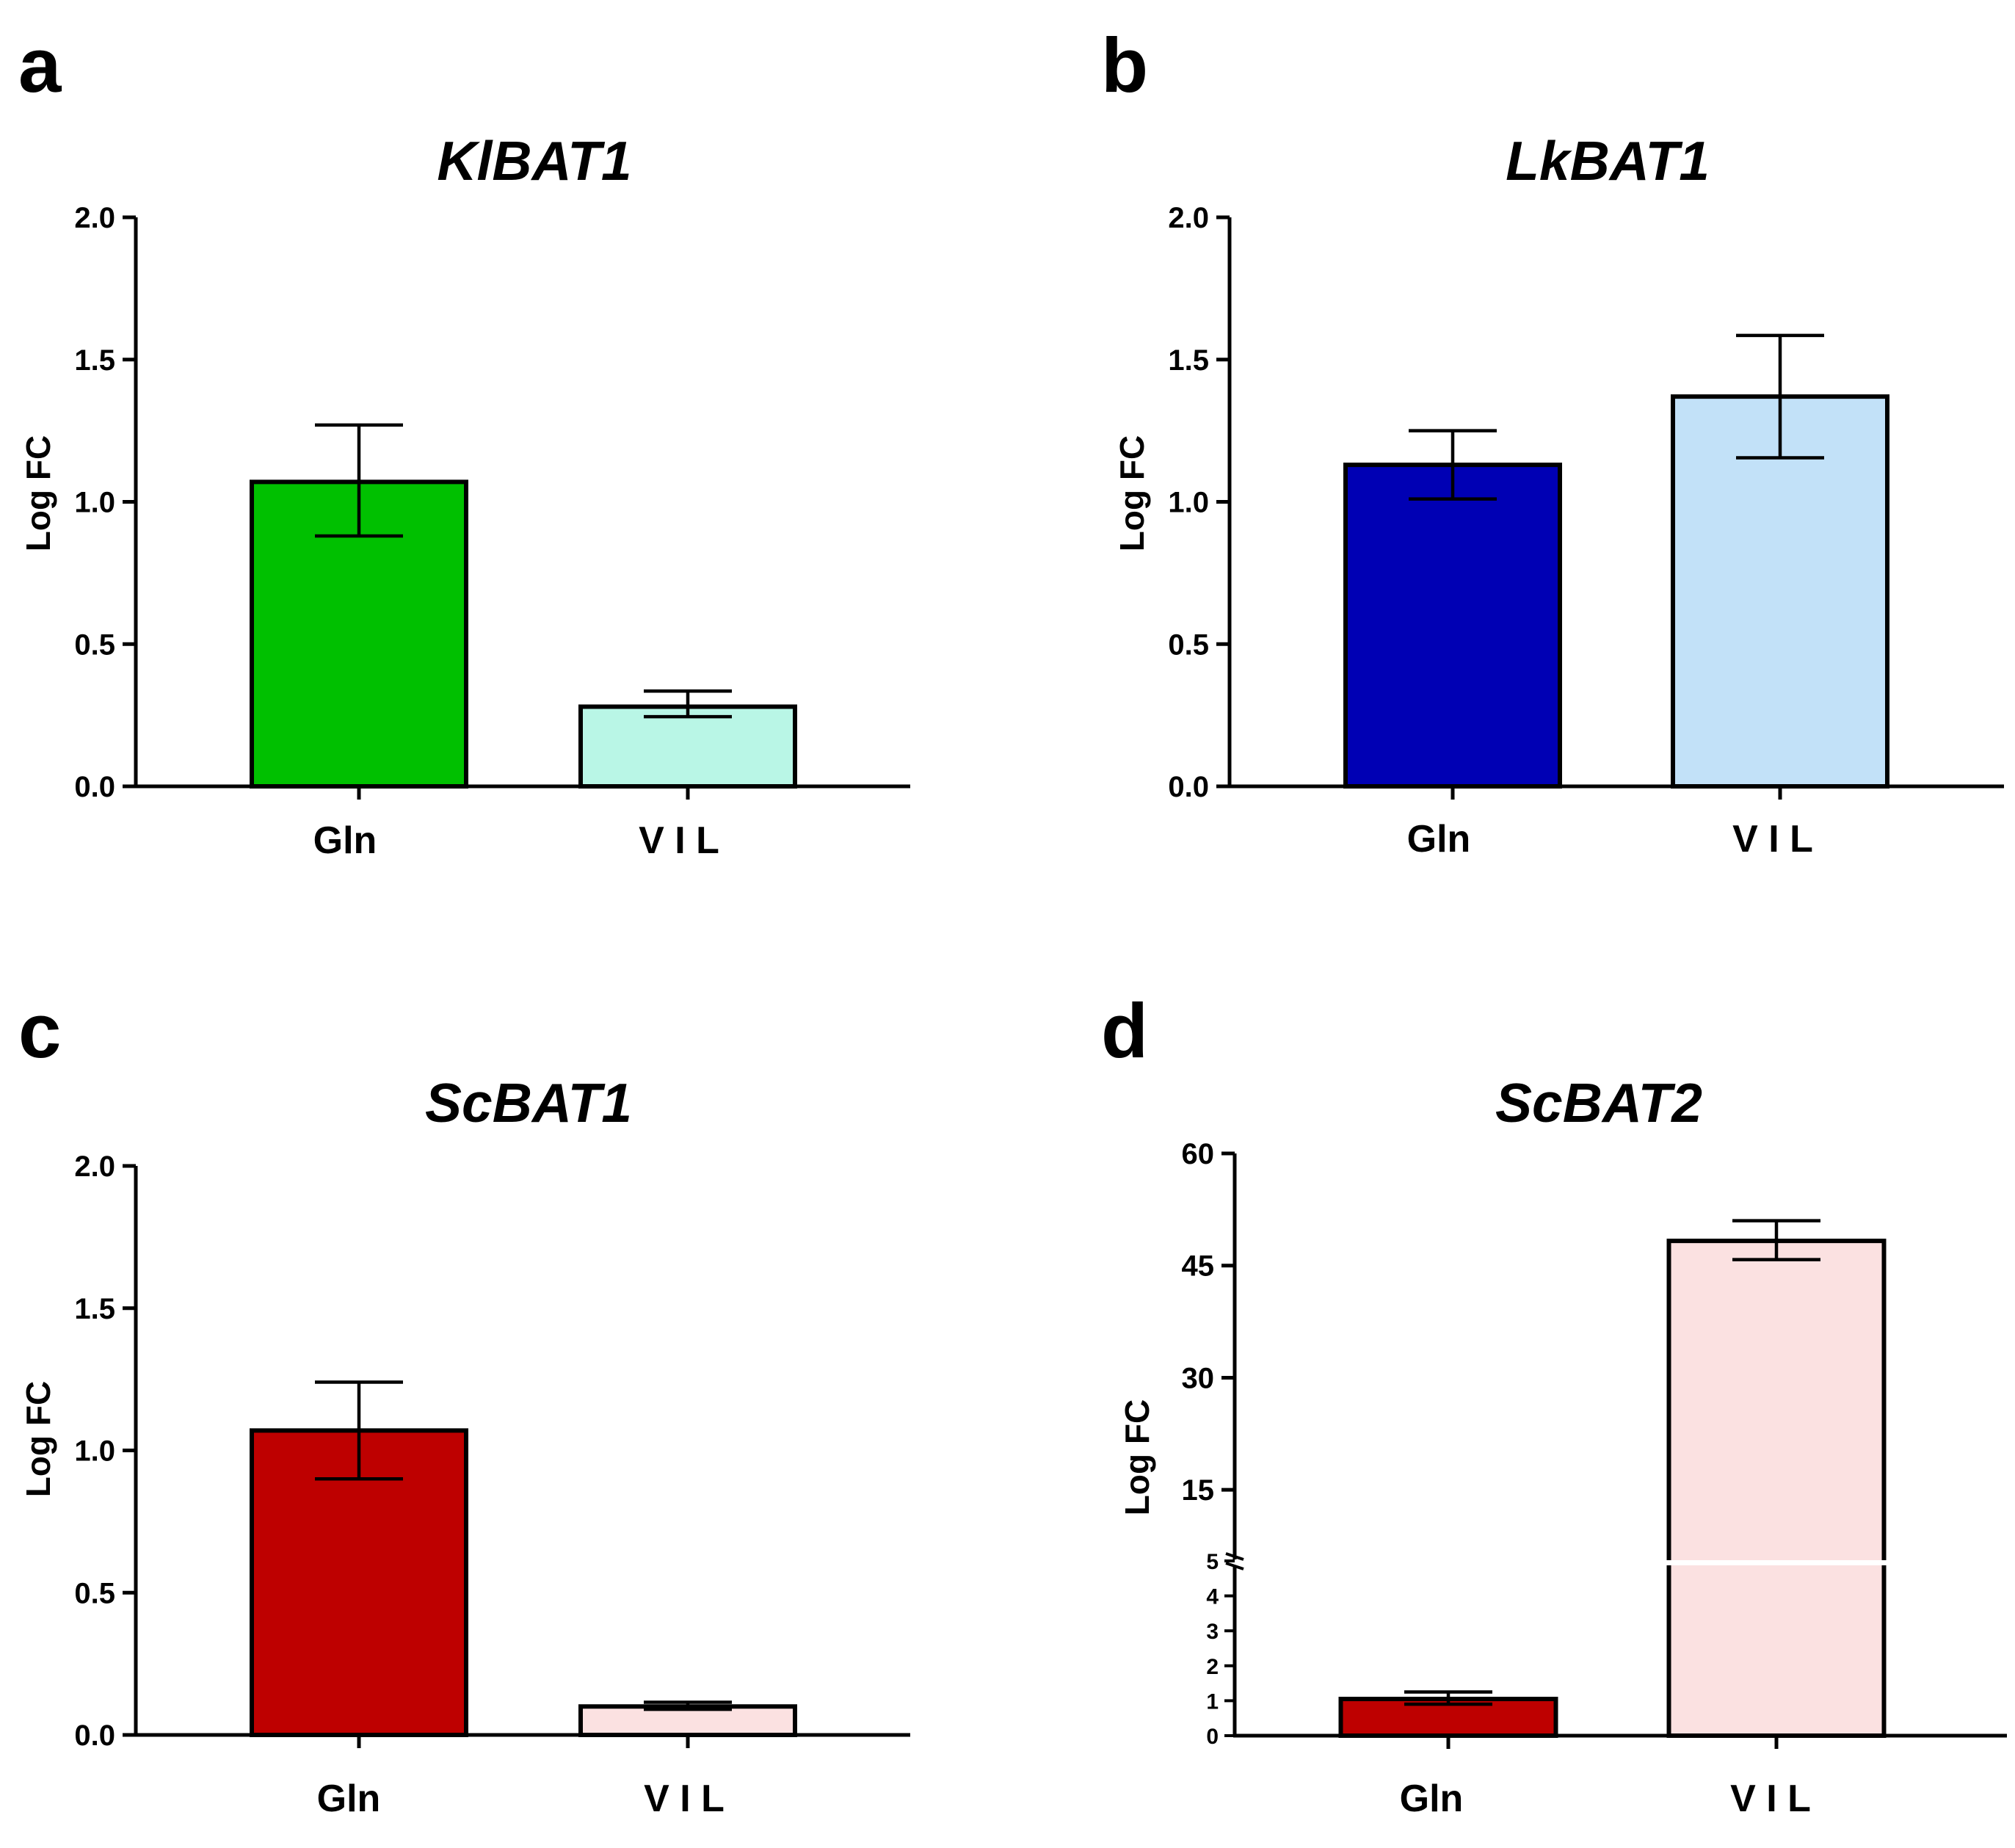  What do you see at coordinates (1137, 1457) in the screenshot?
I see `panel-d-y-axis-title: Log FC` at bounding box center [1137, 1457].